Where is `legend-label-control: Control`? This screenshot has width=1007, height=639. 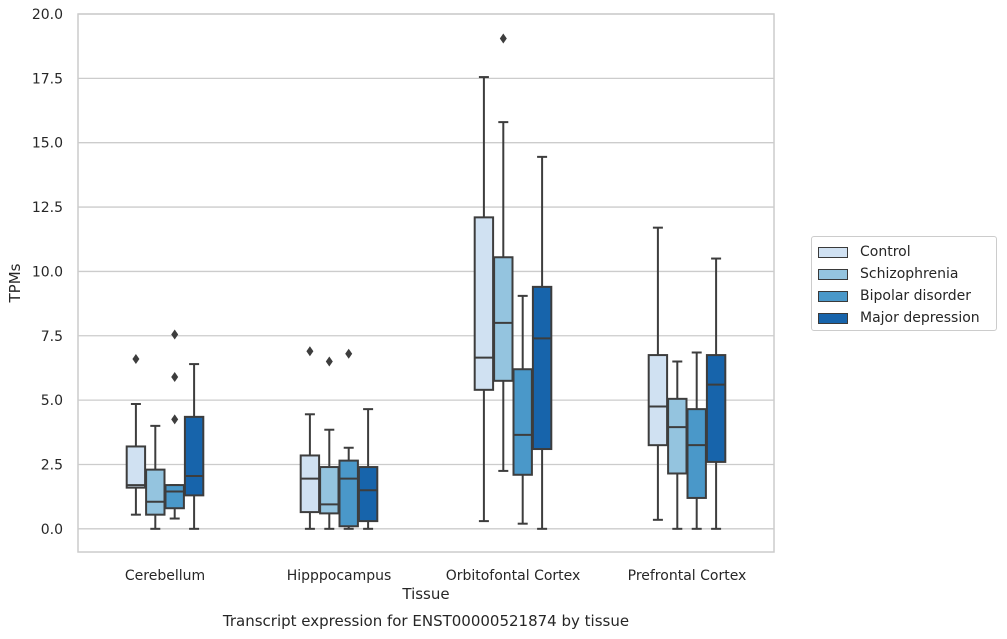 legend-label-control: Control is located at coordinates (885, 252).